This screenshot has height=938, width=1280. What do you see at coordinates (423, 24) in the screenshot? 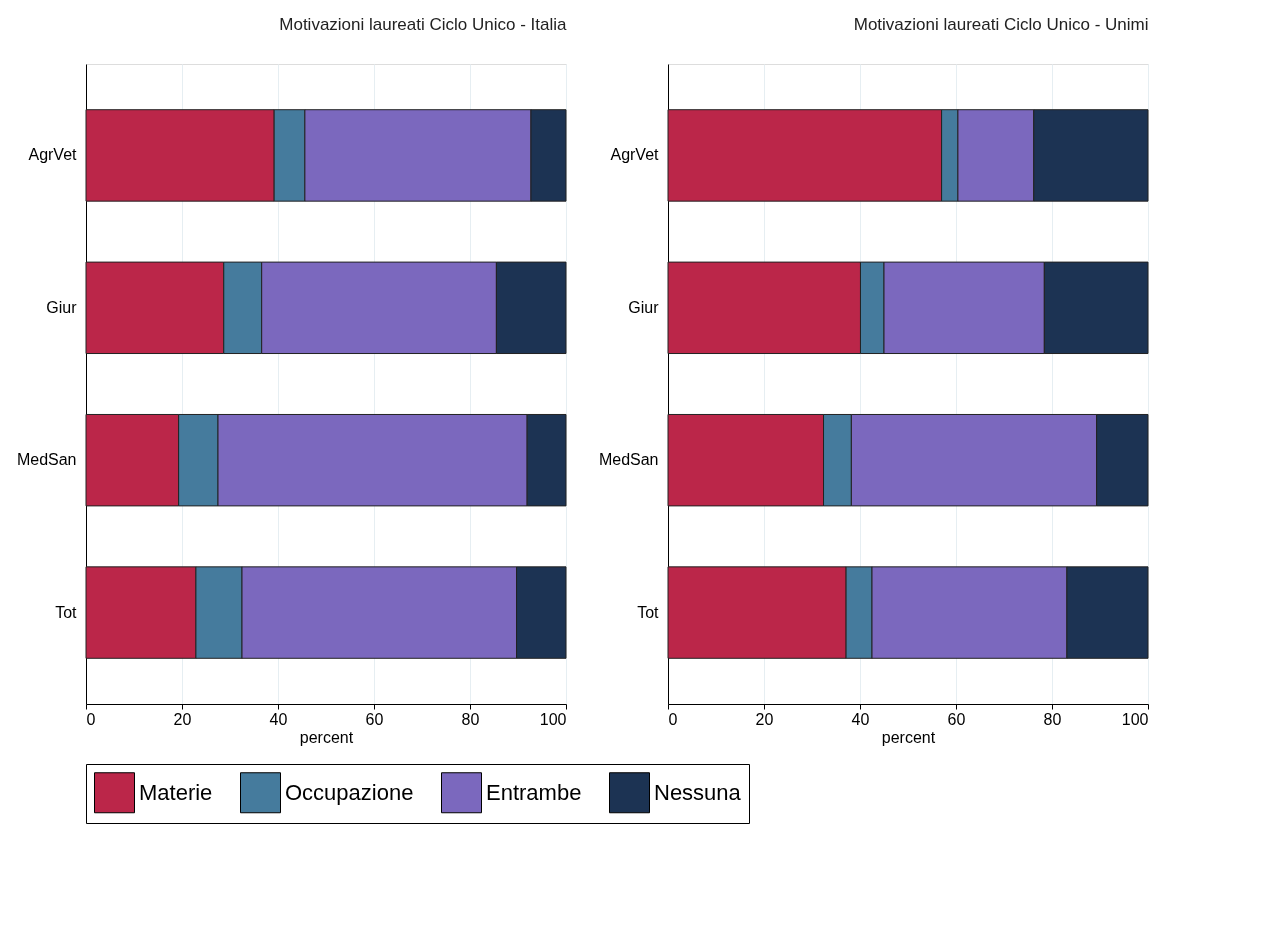
I see `chart-title: Motivazioni laureati Ciclo Unico - Italia` at bounding box center [423, 24].